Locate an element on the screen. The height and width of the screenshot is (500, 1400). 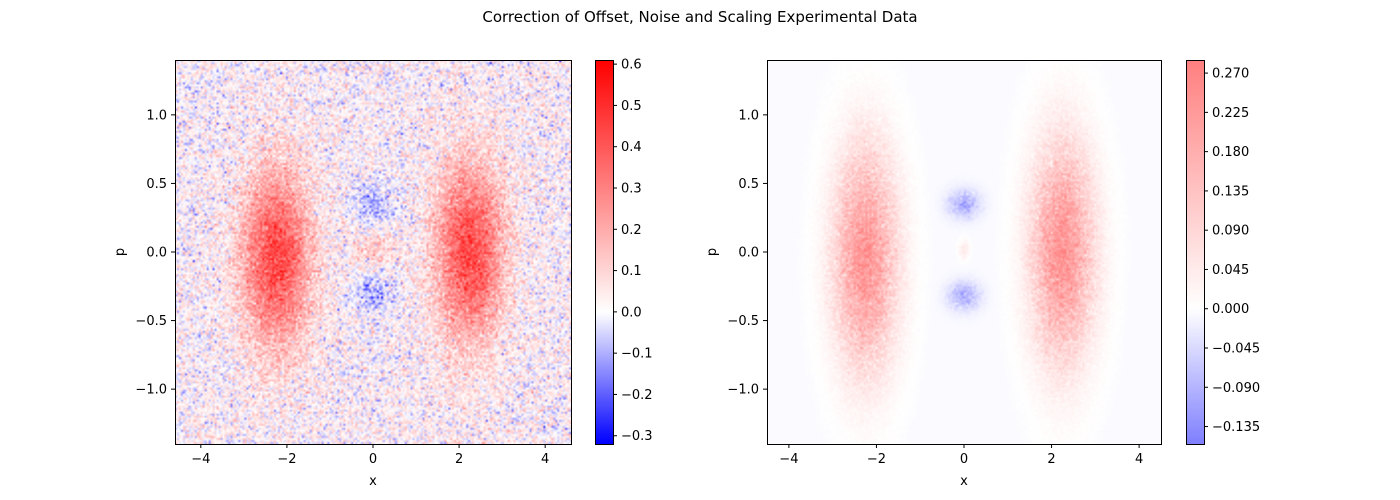
right-colorbar-frame is located at coordinates (1195, 252).